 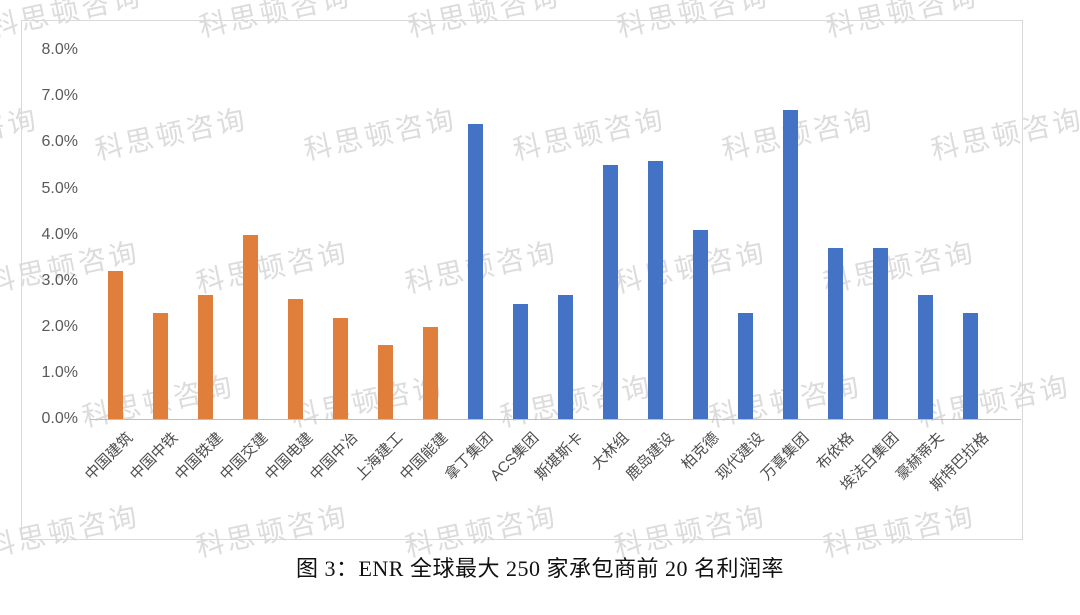 I want to click on y-axis-tick-label: 2.0%, so click(x=59, y=326).